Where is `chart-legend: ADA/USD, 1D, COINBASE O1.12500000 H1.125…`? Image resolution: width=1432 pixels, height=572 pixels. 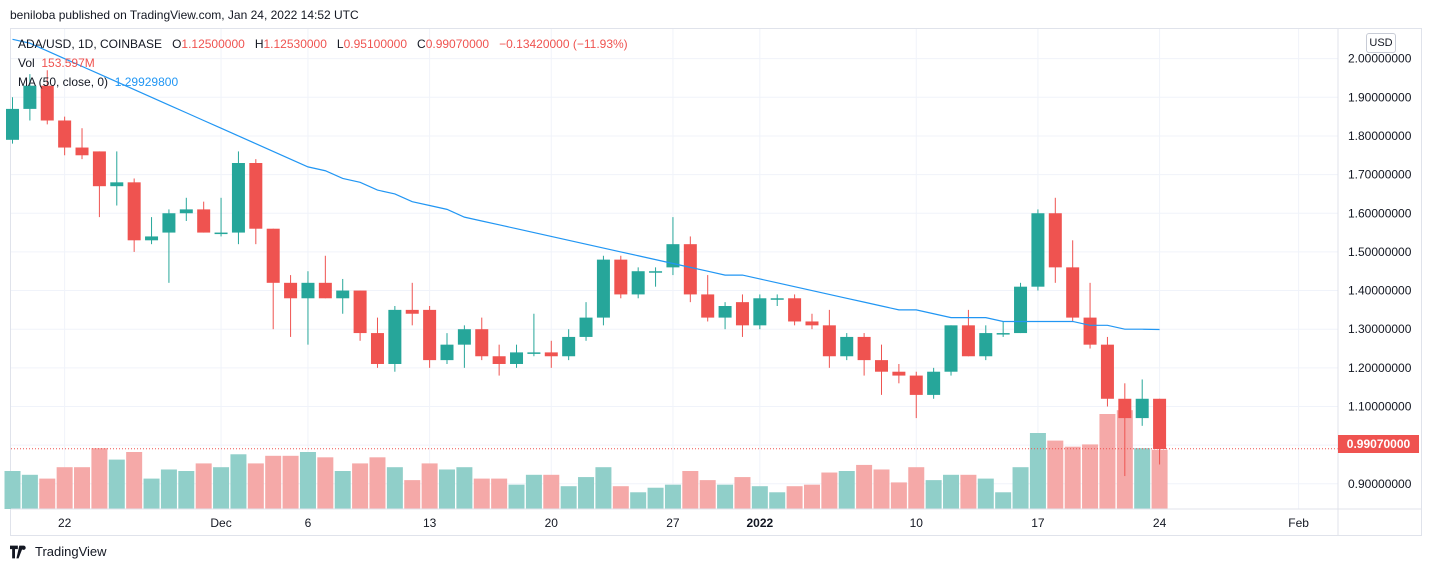 chart-legend: ADA/USD, 1D, COINBASE O1.12500000 H1.125… is located at coordinates (323, 63).